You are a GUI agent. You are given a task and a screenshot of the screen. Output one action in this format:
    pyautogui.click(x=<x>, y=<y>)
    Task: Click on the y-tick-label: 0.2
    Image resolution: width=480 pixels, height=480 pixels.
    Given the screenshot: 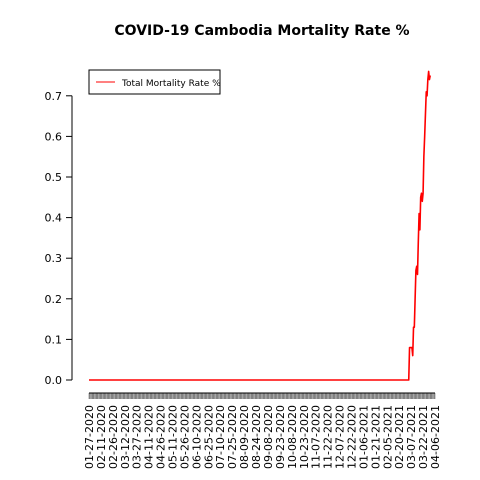 What is the action you would take?
    pyautogui.click(x=54, y=299)
    